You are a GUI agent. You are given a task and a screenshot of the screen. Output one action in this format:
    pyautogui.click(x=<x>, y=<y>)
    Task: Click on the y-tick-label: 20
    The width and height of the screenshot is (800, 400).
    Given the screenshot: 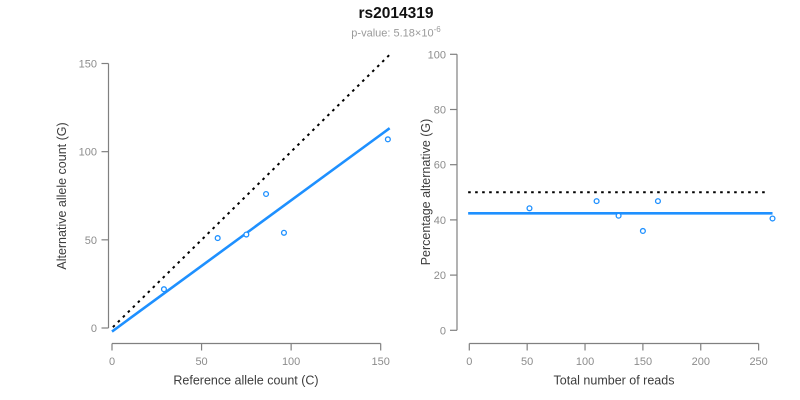 What is the action you would take?
    pyautogui.click(x=440, y=276)
    